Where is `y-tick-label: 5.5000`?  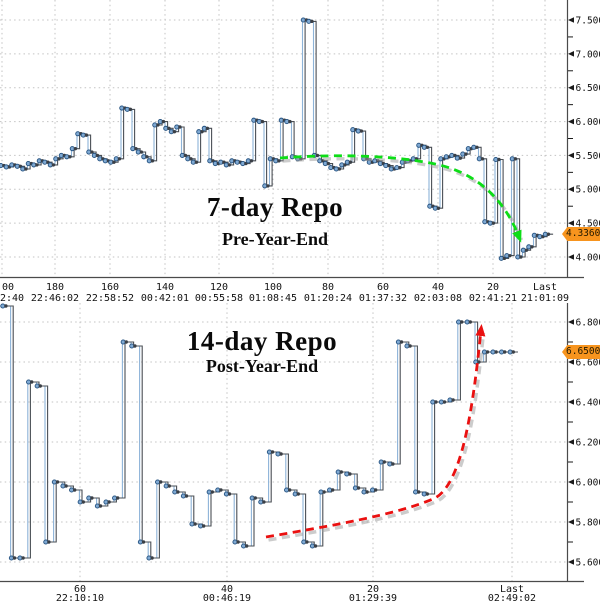 y-tick-label: 5.5000 is located at coordinates (588, 156).